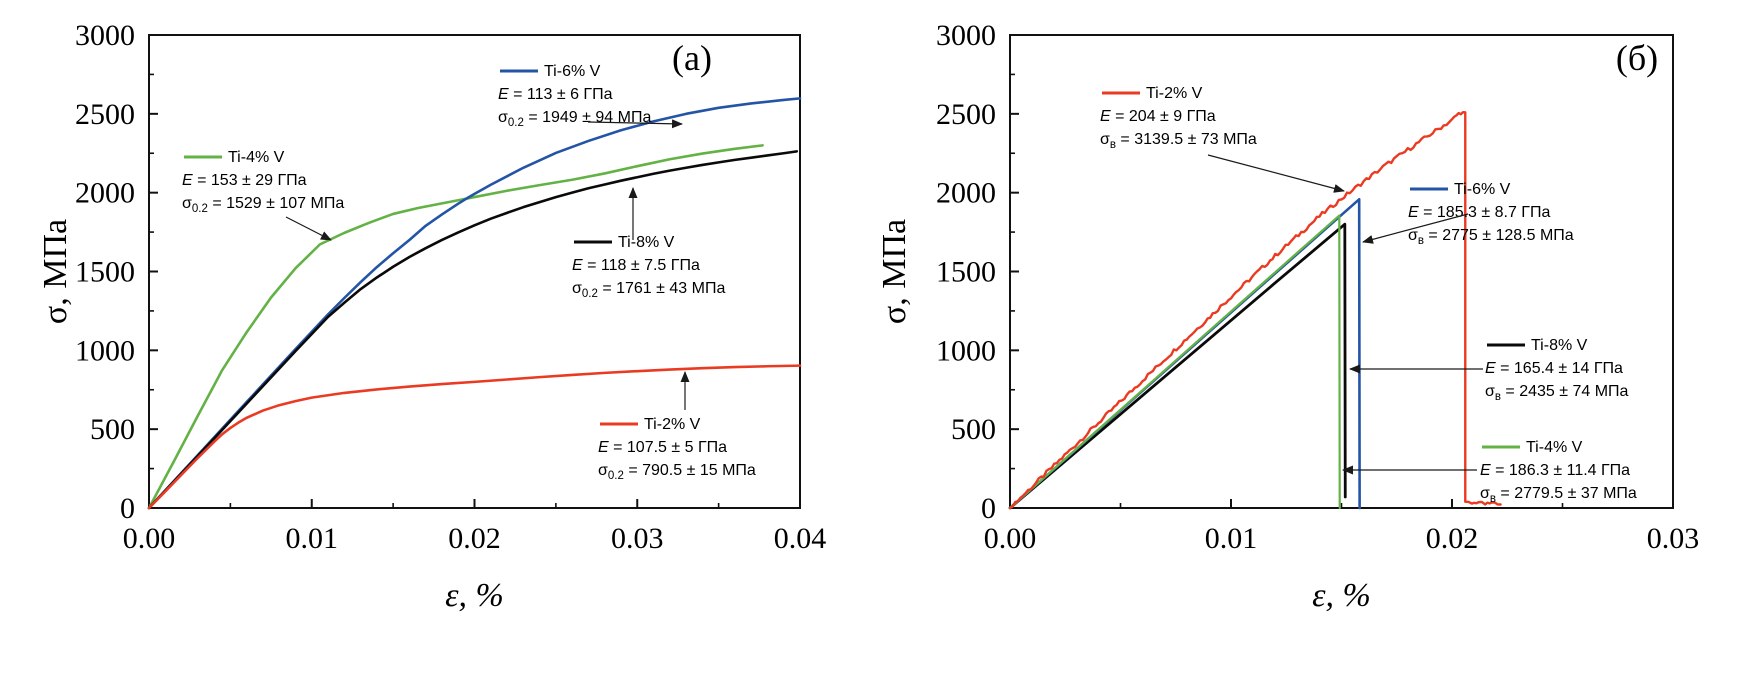 The image size is (1752, 678). What do you see at coordinates (1554, 368) in the screenshot?
I see `modulus-value: E = 165.4 ± 14 ГПа` at bounding box center [1554, 368].